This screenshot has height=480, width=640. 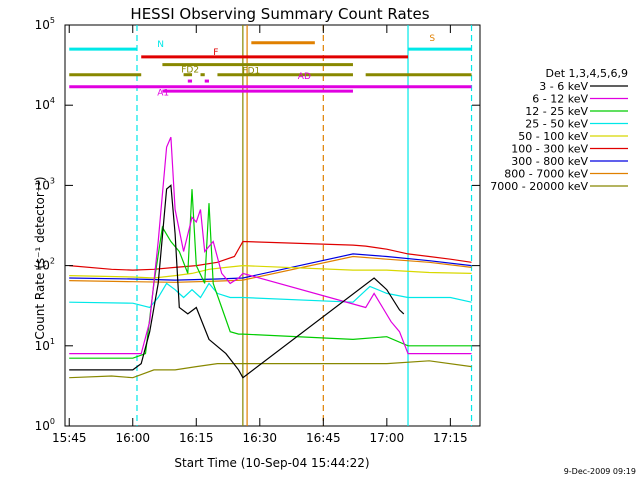 What do you see at coordinates (600, 471) in the screenshot?
I see `timestamp: 9-Dec-2009 09:19` at bounding box center [600, 471].